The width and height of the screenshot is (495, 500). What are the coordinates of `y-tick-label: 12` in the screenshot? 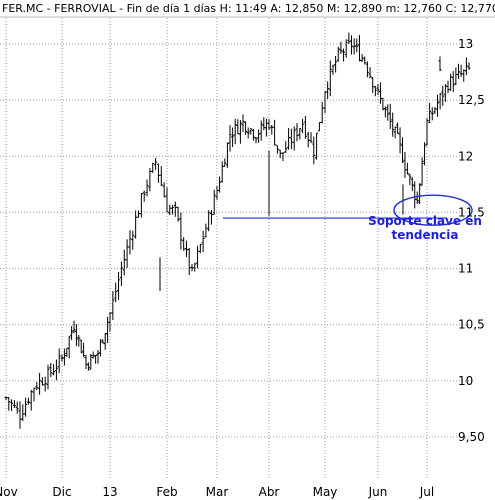 It's located at (465, 156).